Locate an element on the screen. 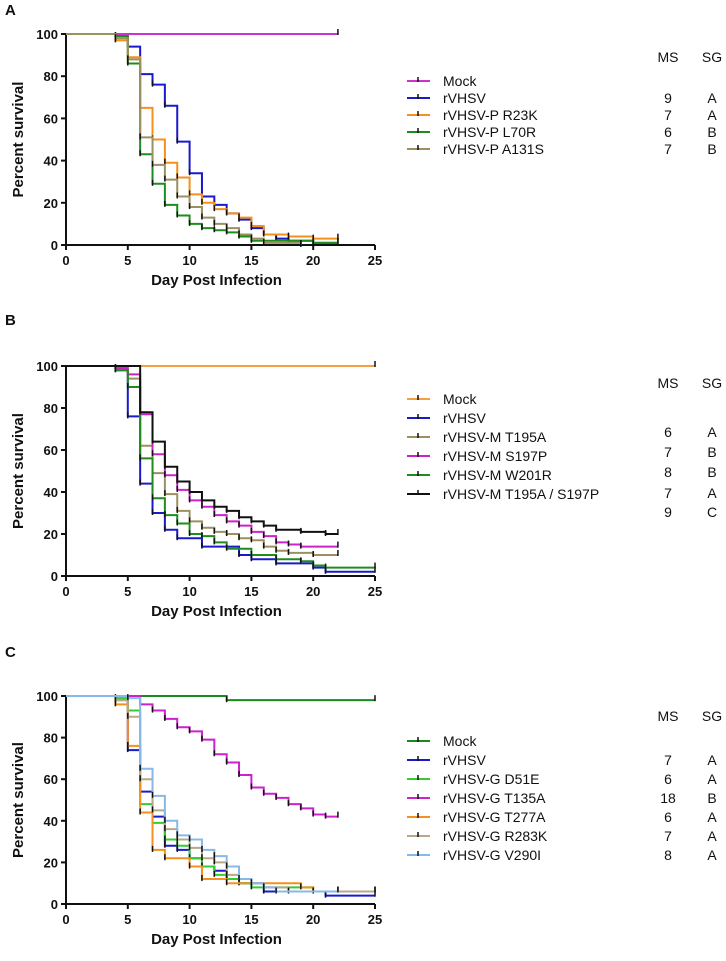 The image size is (726, 961). x-tick-label: 25 is located at coordinates (375, 919).